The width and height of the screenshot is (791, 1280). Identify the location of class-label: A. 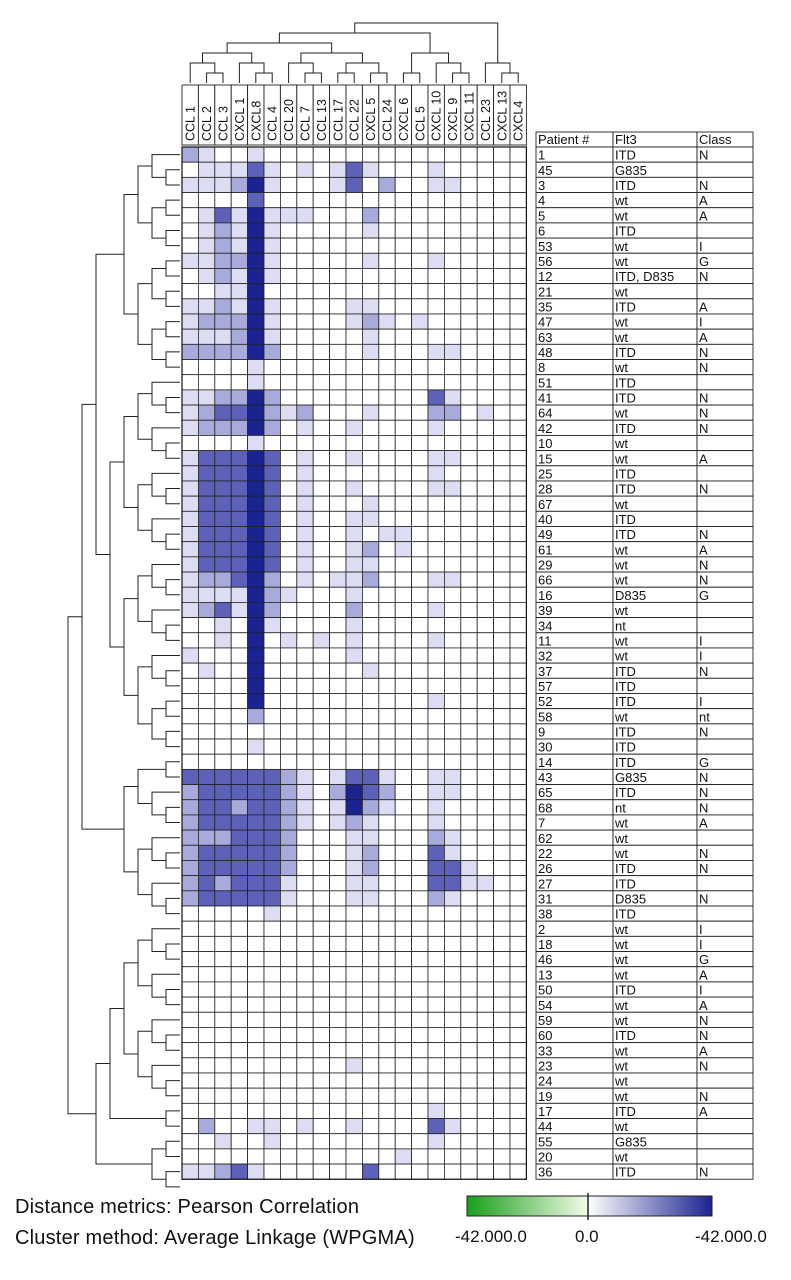
(703, 215).